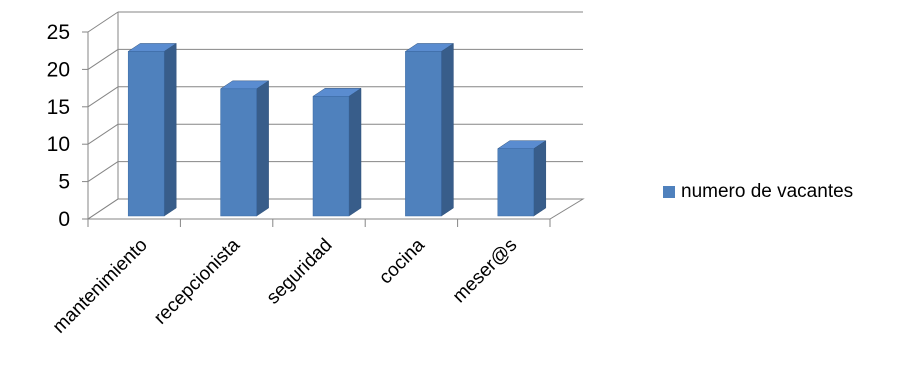 The height and width of the screenshot is (379, 903). I want to click on x-tick-label: recepcionista, so click(197, 281).